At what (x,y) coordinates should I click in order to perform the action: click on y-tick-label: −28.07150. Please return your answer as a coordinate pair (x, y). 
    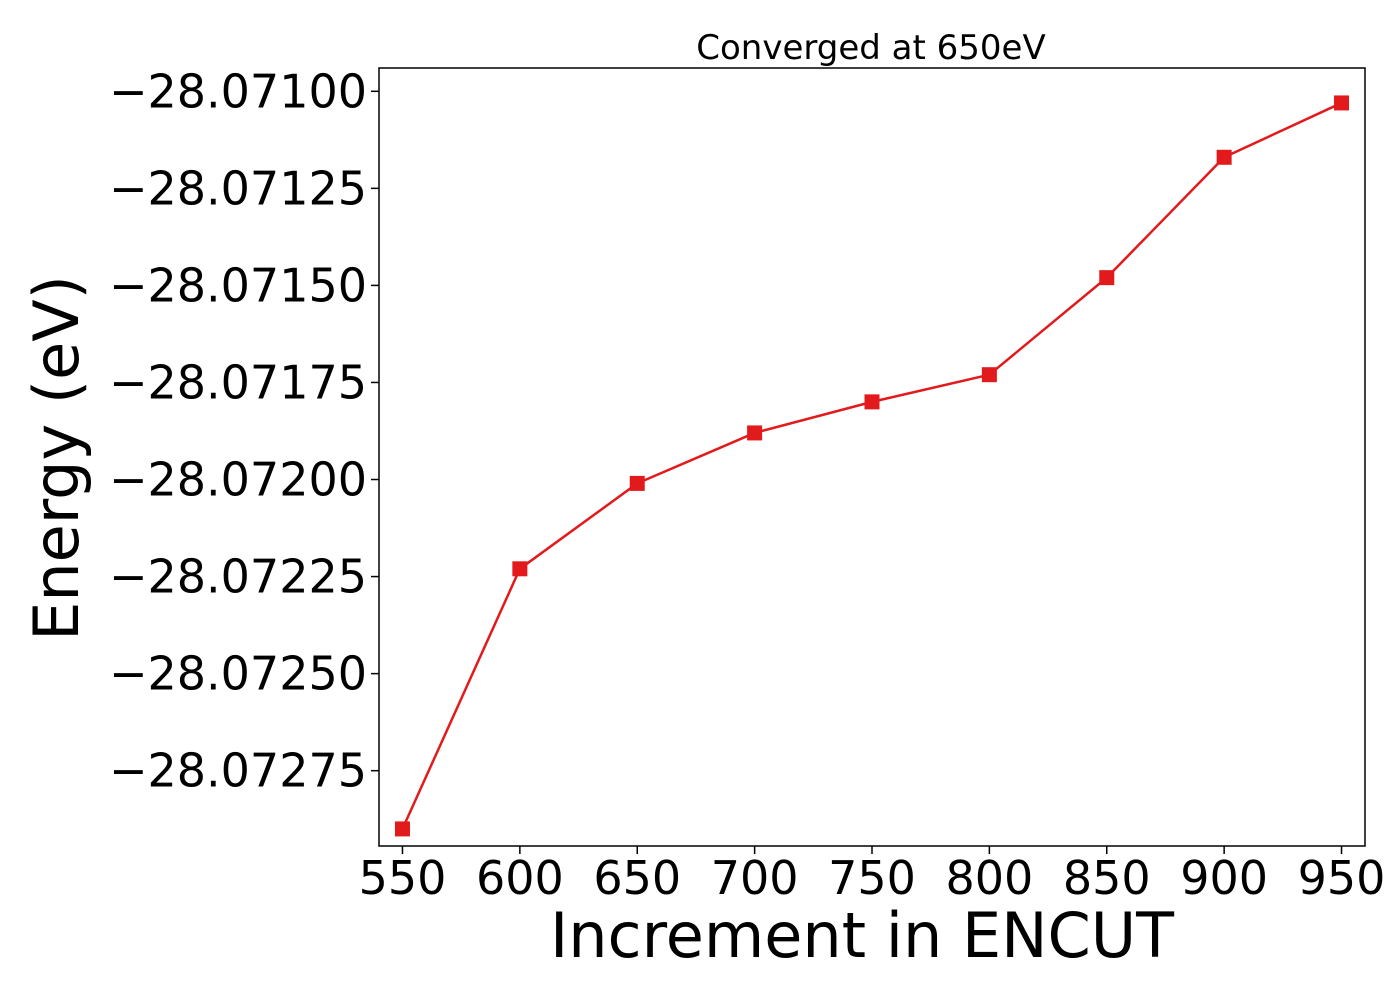
    Looking at the image, I should click on (238, 285).